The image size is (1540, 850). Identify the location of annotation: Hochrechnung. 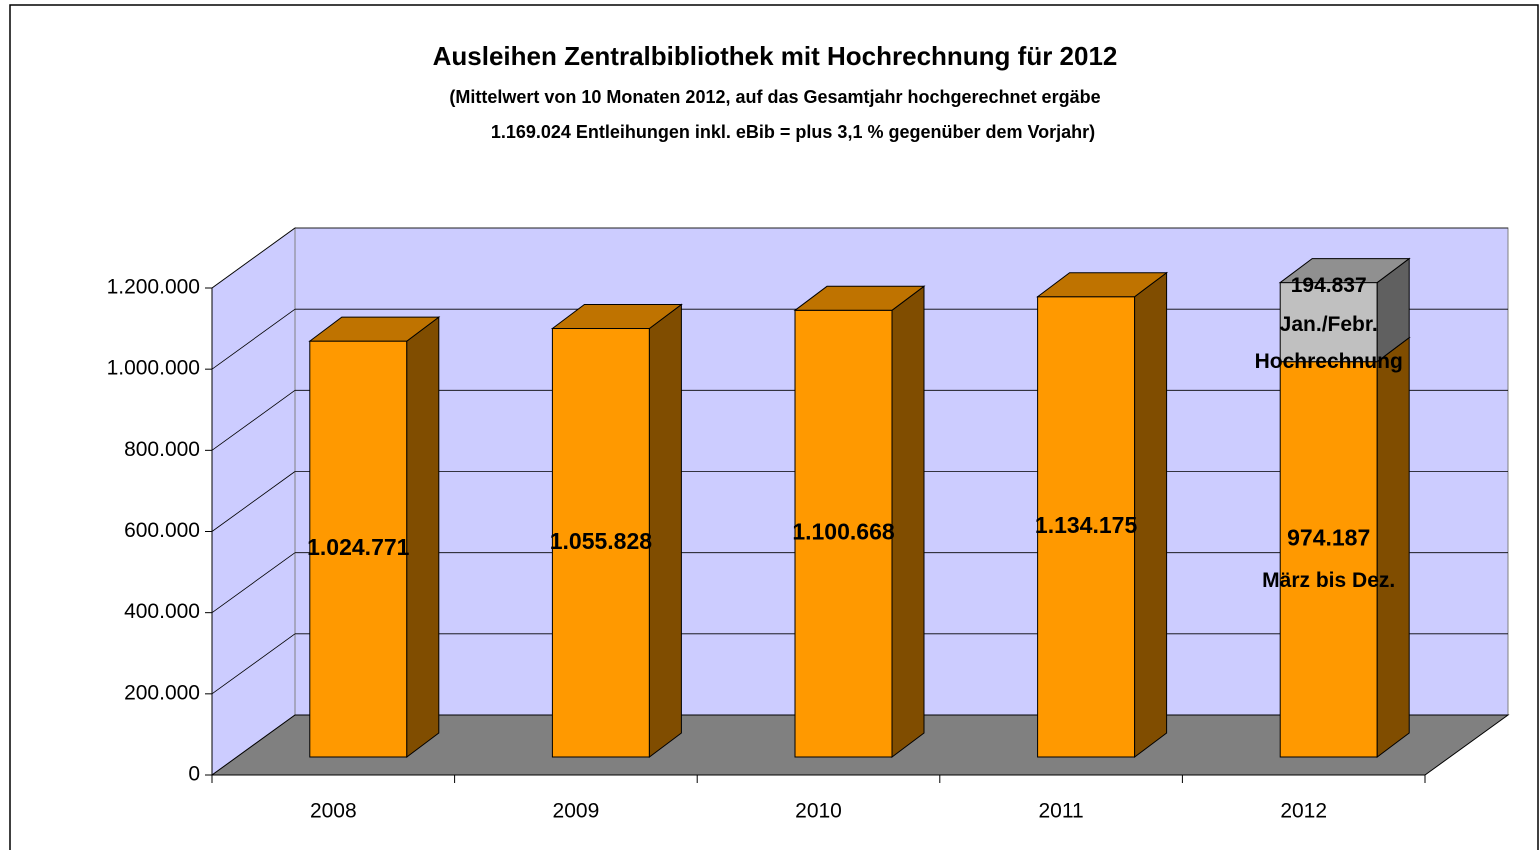
(1329, 361).